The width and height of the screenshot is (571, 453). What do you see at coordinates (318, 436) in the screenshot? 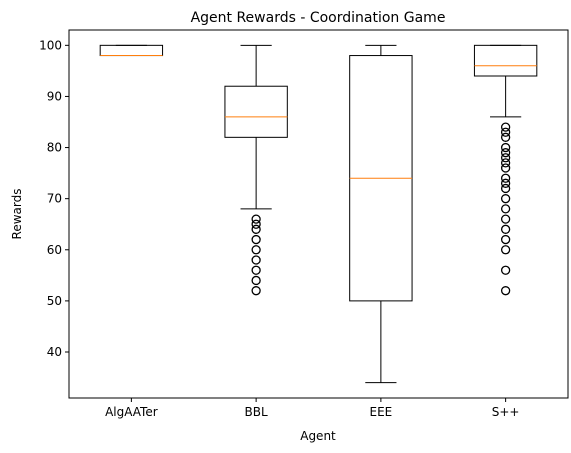
I see `x-axis-title: Agent` at bounding box center [318, 436].